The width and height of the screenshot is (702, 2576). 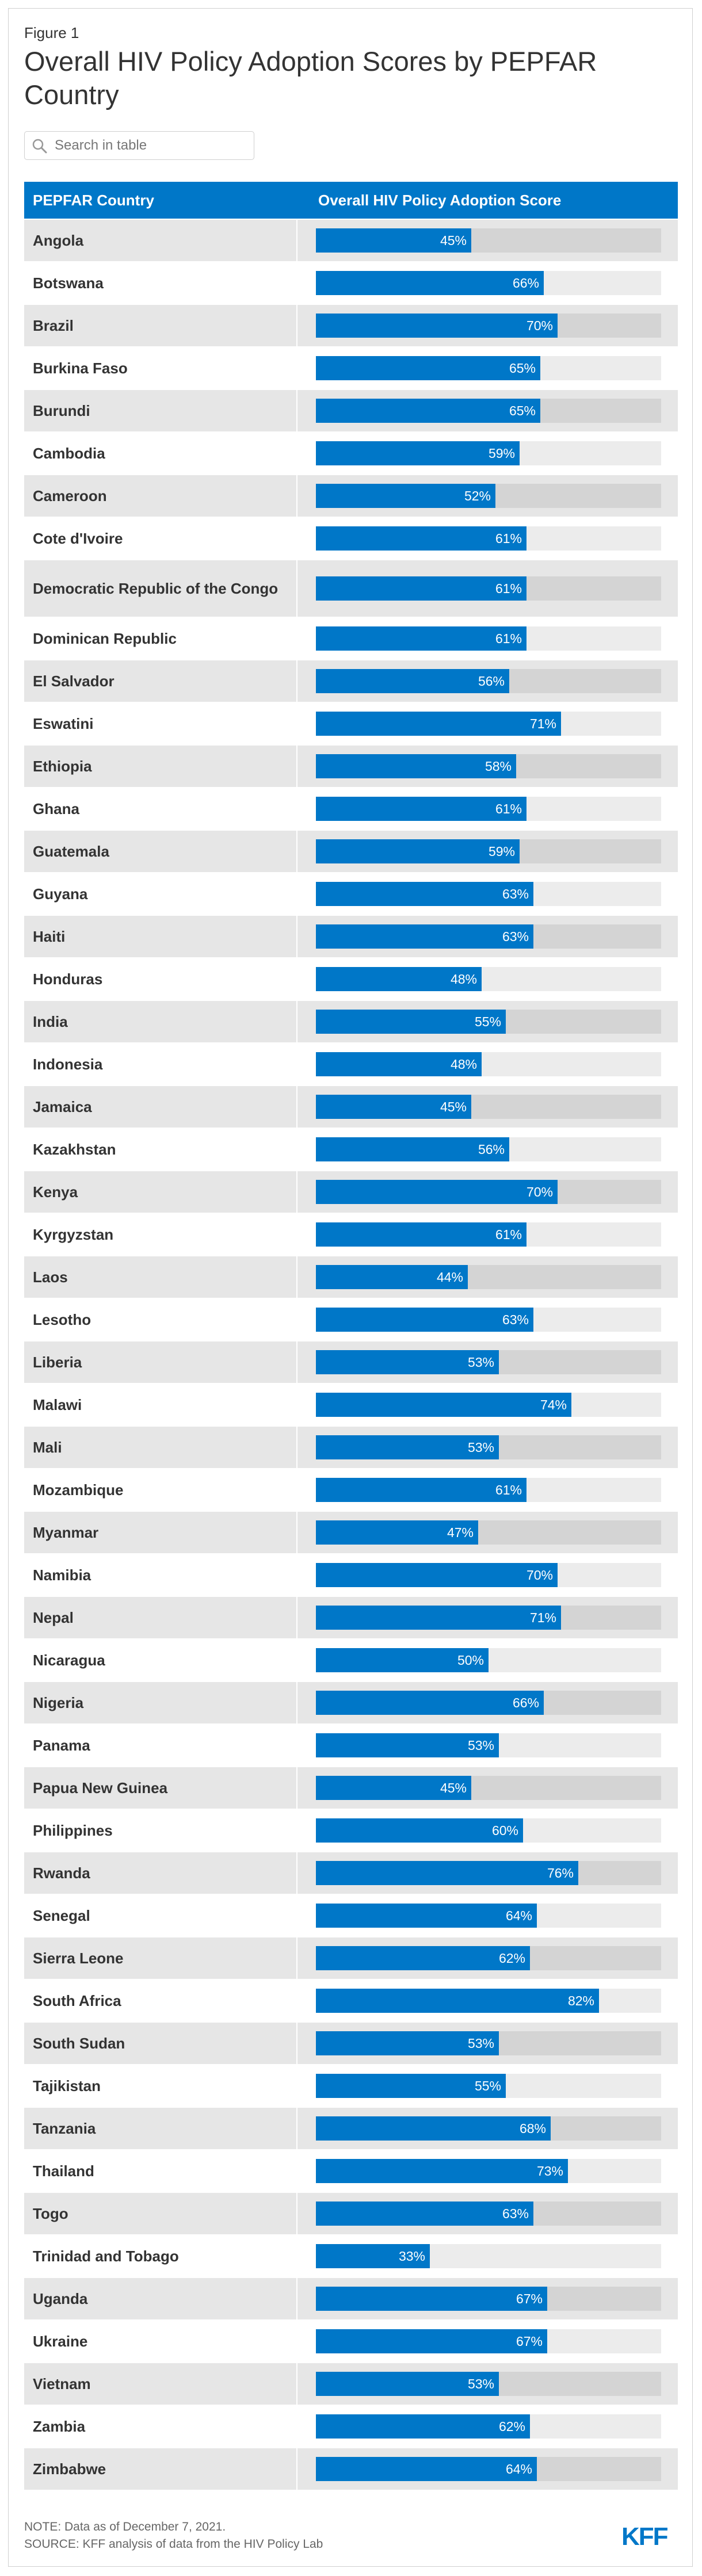 I want to click on kff-logo: KFF, so click(x=645, y=2537).